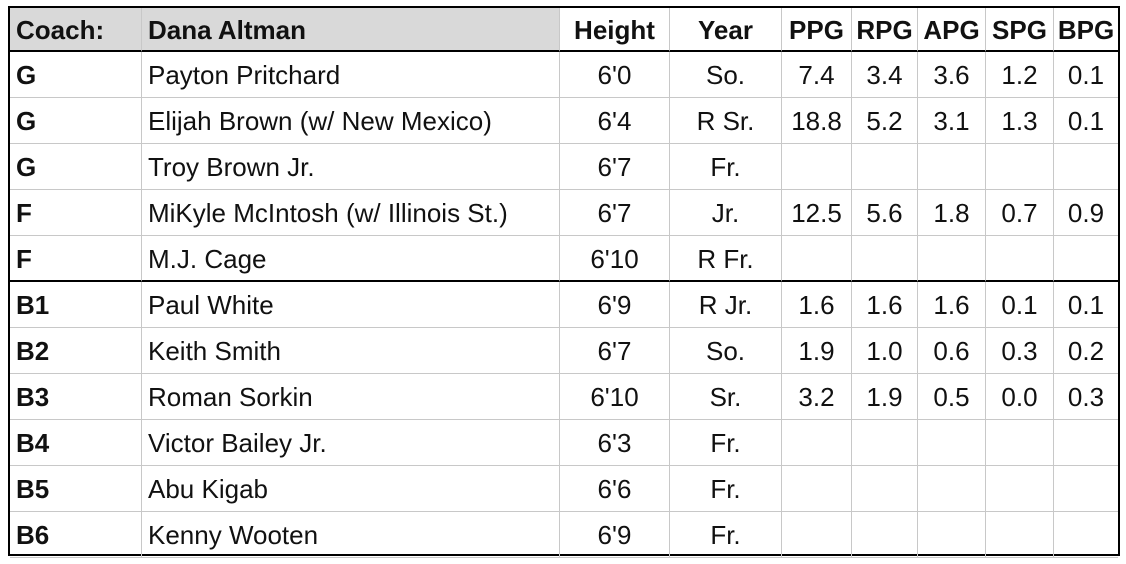 This screenshot has width=1126, height=564. Describe the element at coordinates (615, 489) in the screenshot. I see `height-cell: 6'6` at that location.